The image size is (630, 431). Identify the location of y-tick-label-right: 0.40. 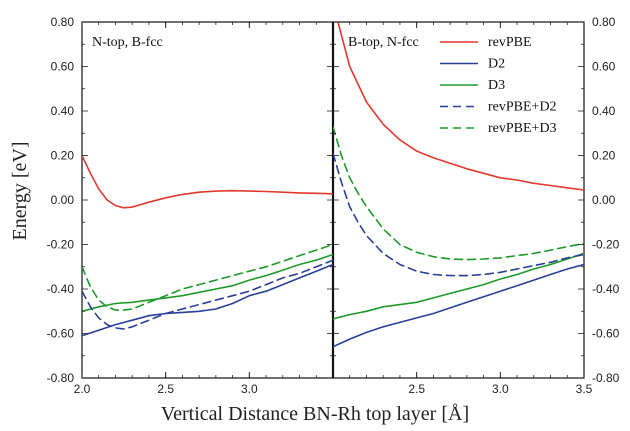
(604, 111).